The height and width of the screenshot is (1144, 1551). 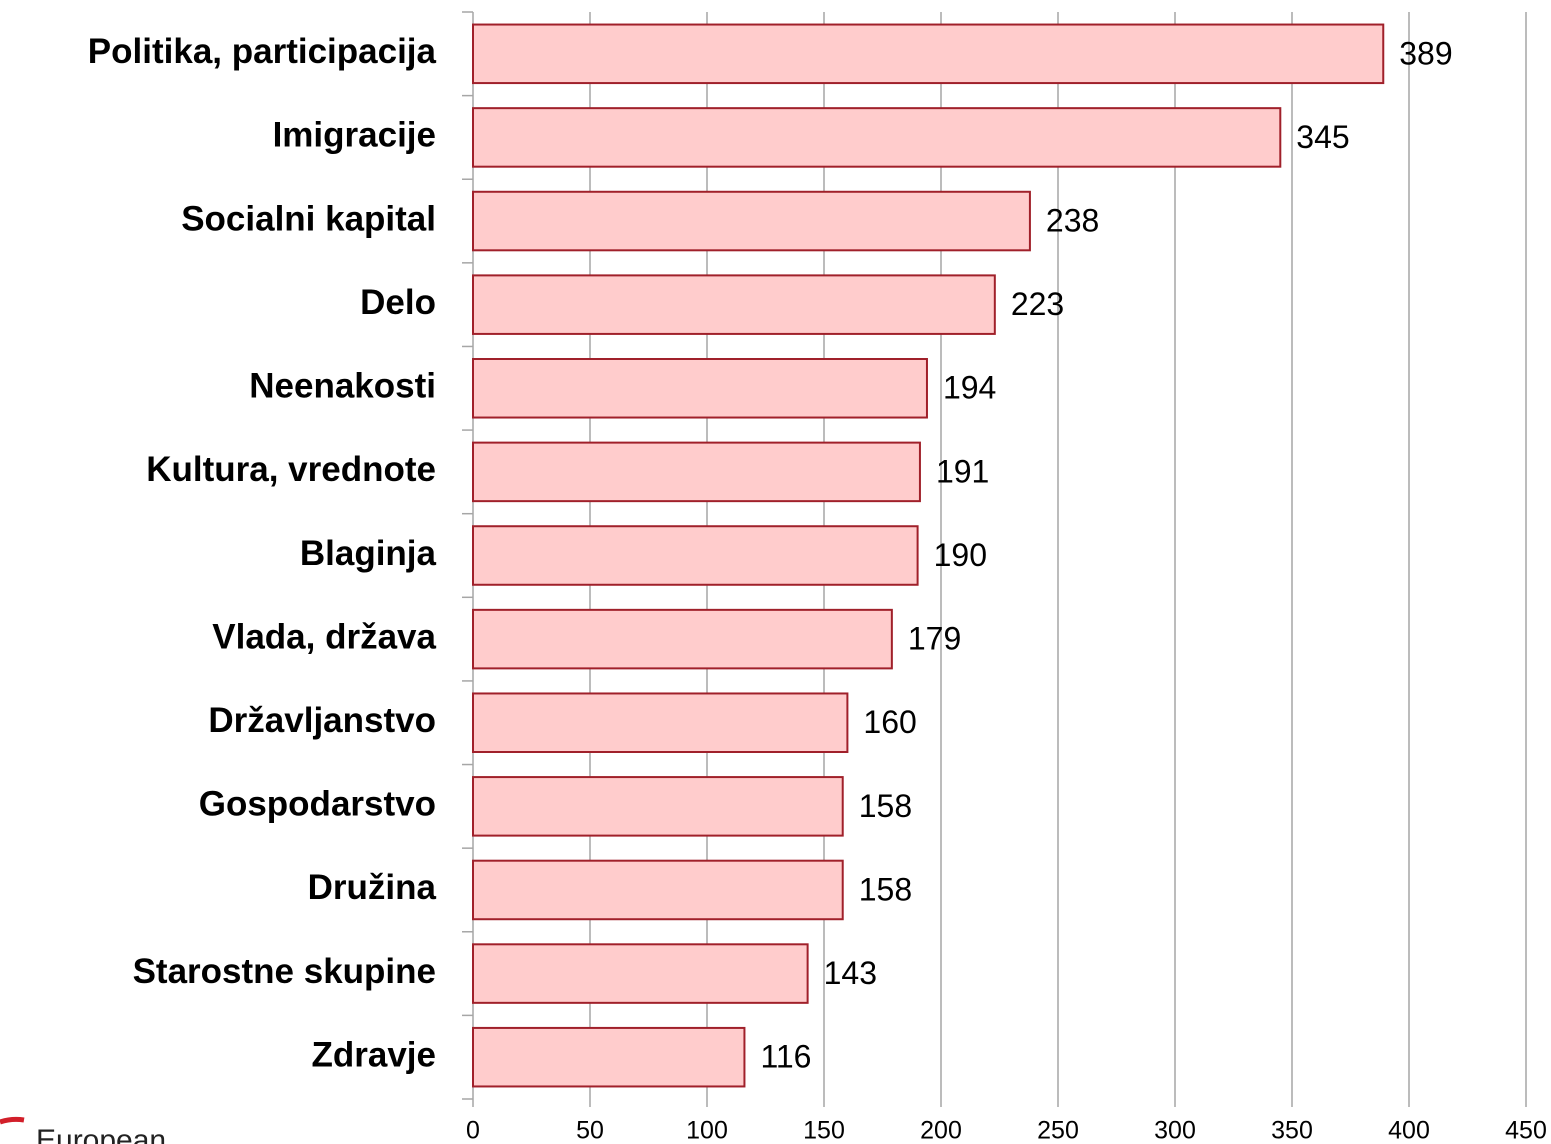 I want to click on x-tick-label: 350, so click(x=1292, y=1130).